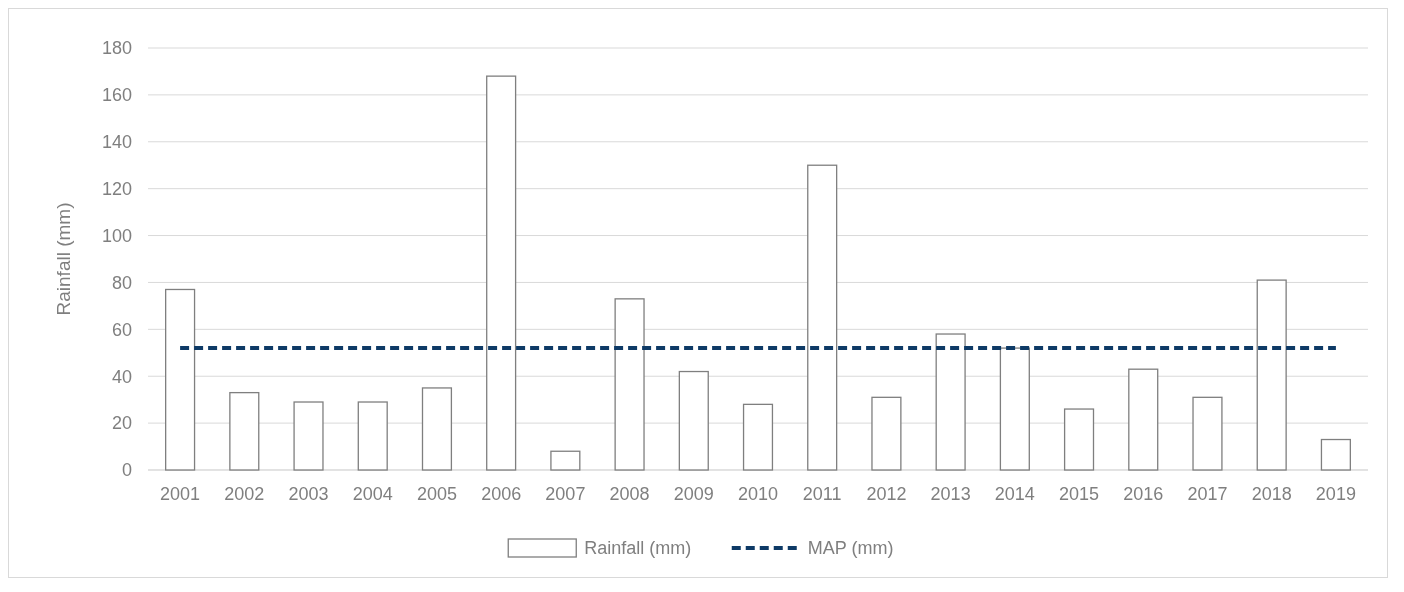 This screenshot has width=1404, height=592. I want to click on x-tick-label: 2017, so click(1207, 494).